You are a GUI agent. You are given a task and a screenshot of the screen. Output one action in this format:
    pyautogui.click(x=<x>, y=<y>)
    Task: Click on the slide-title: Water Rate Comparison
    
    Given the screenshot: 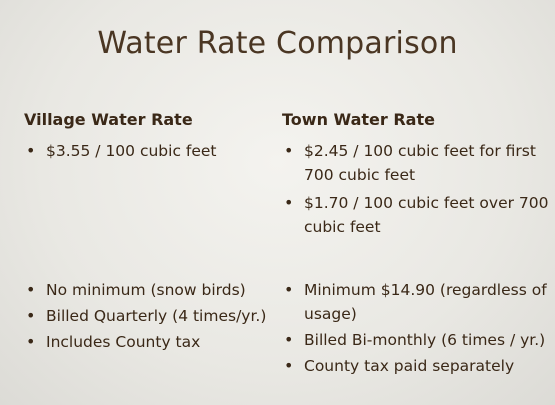 What is the action you would take?
    pyautogui.click(x=277, y=43)
    